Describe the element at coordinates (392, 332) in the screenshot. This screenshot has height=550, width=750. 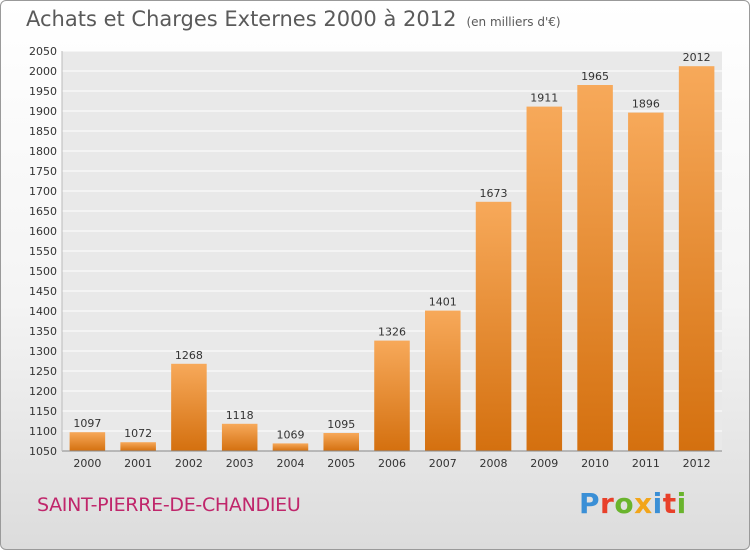
I see `bar-value-label: 1326` at that location.